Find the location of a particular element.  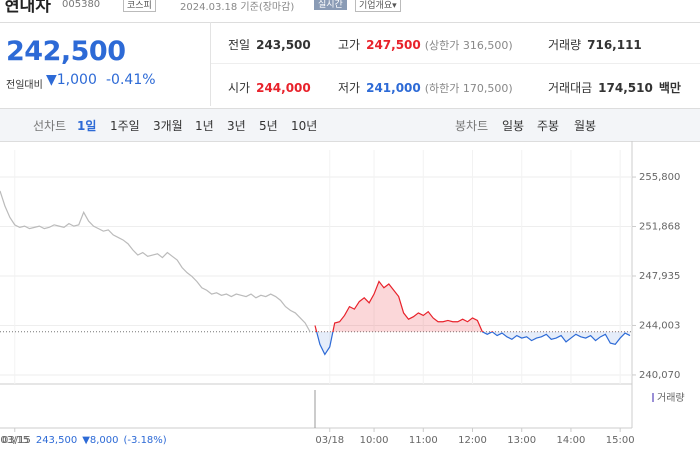

stat-value: 244,000 is located at coordinates (283, 88).